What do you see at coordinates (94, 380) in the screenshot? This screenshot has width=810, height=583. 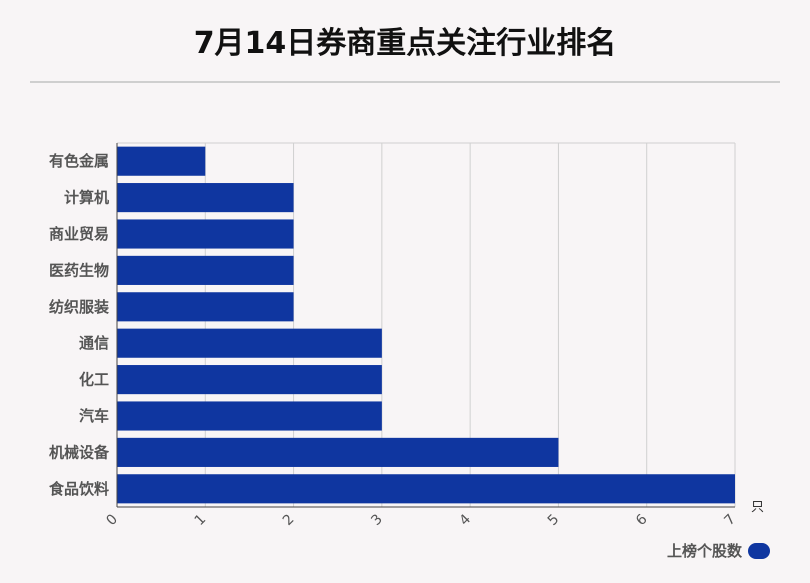 I see `category-label-6: 化工` at bounding box center [94, 380].